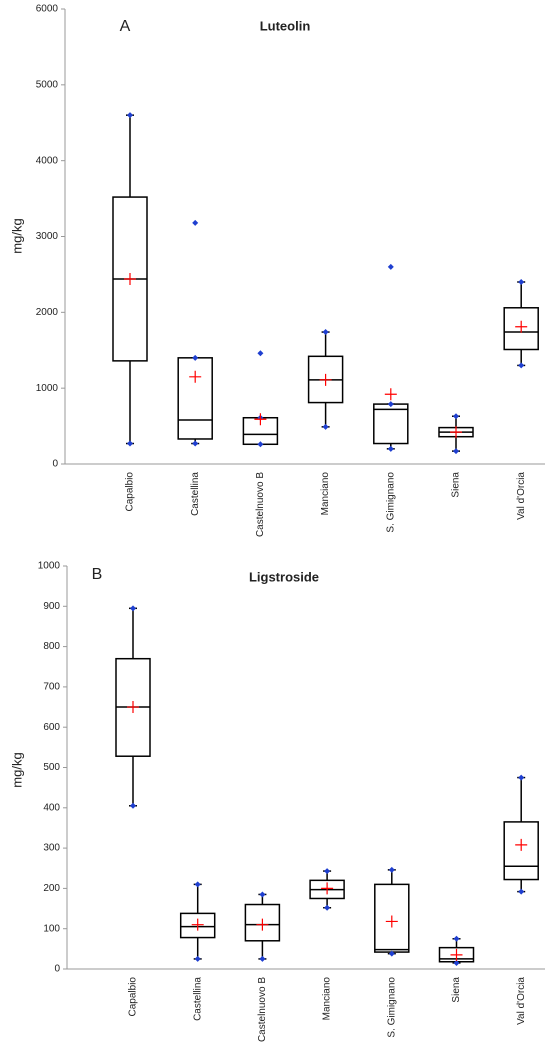 The height and width of the screenshot is (1050, 550). I want to click on y-tick-label: 800, so click(51, 646).